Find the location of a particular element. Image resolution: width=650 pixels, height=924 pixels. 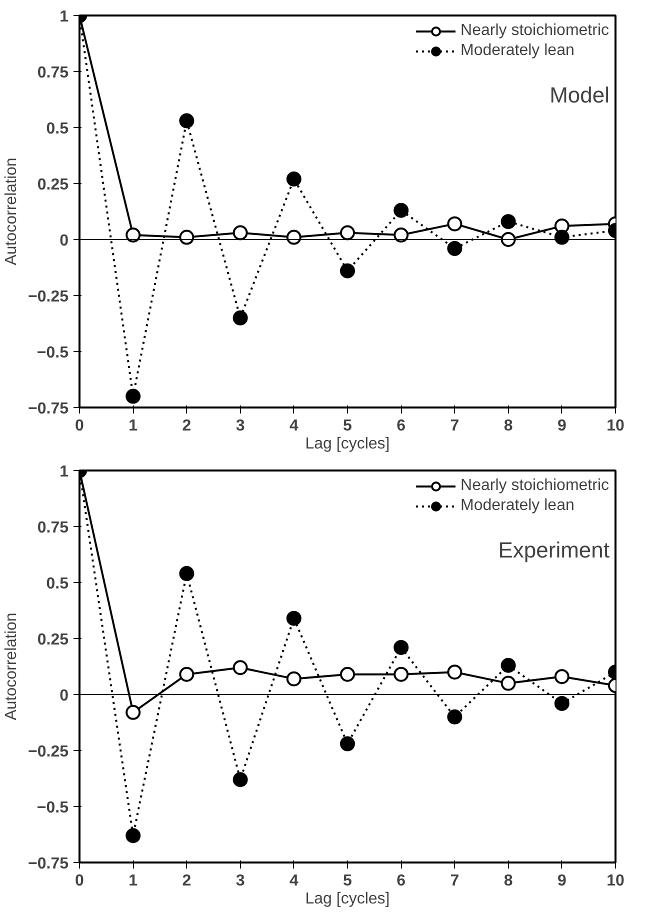

annotation: Experiment is located at coordinates (554, 550).